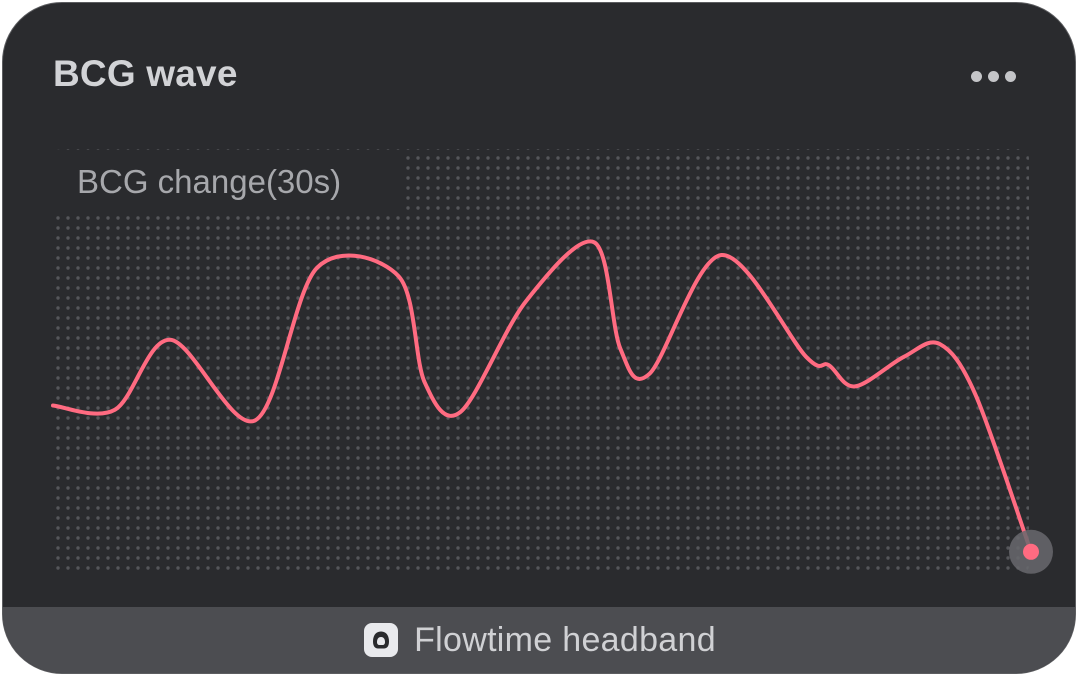 Image resolution: width=1078 pixels, height=676 pixels. I want to click on device-name: Flowtime headband, so click(565, 639).